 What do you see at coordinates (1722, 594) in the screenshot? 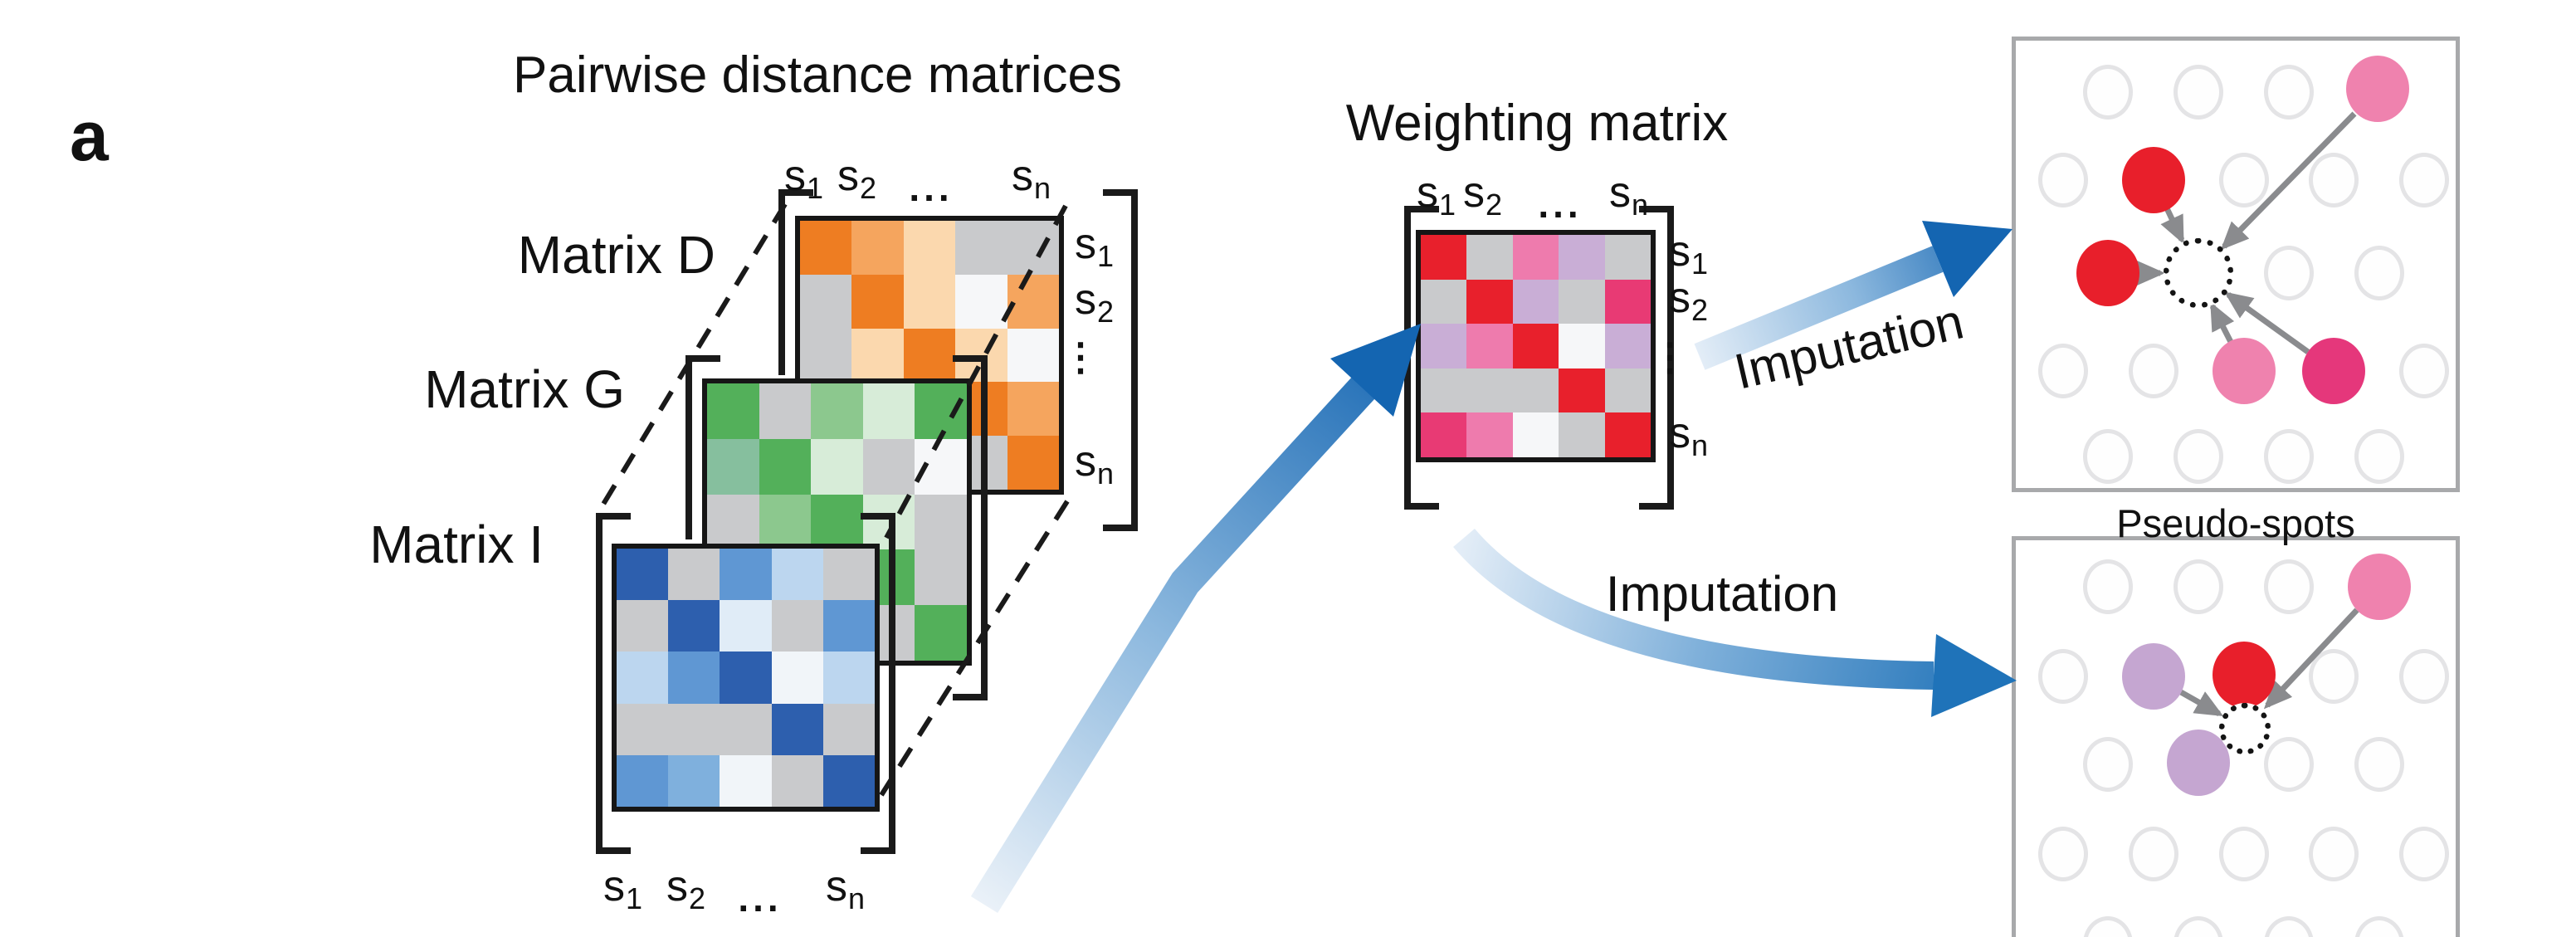
I see `imputation-label-bottom: Imputation` at bounding box center [1722, 594].